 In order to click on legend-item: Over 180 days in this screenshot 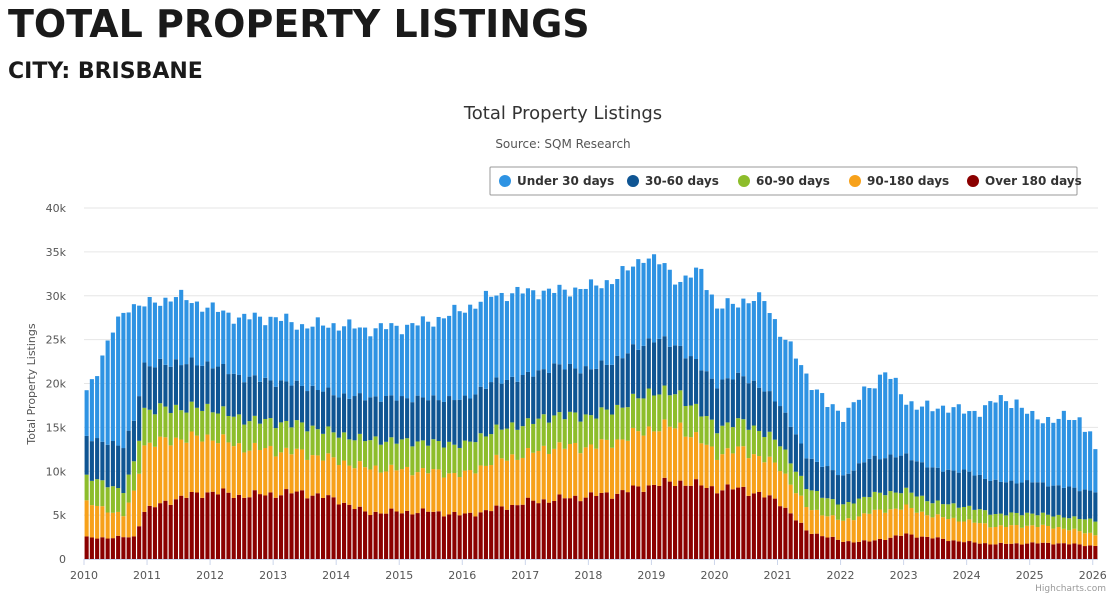, I will do `click(1033, 181)`.